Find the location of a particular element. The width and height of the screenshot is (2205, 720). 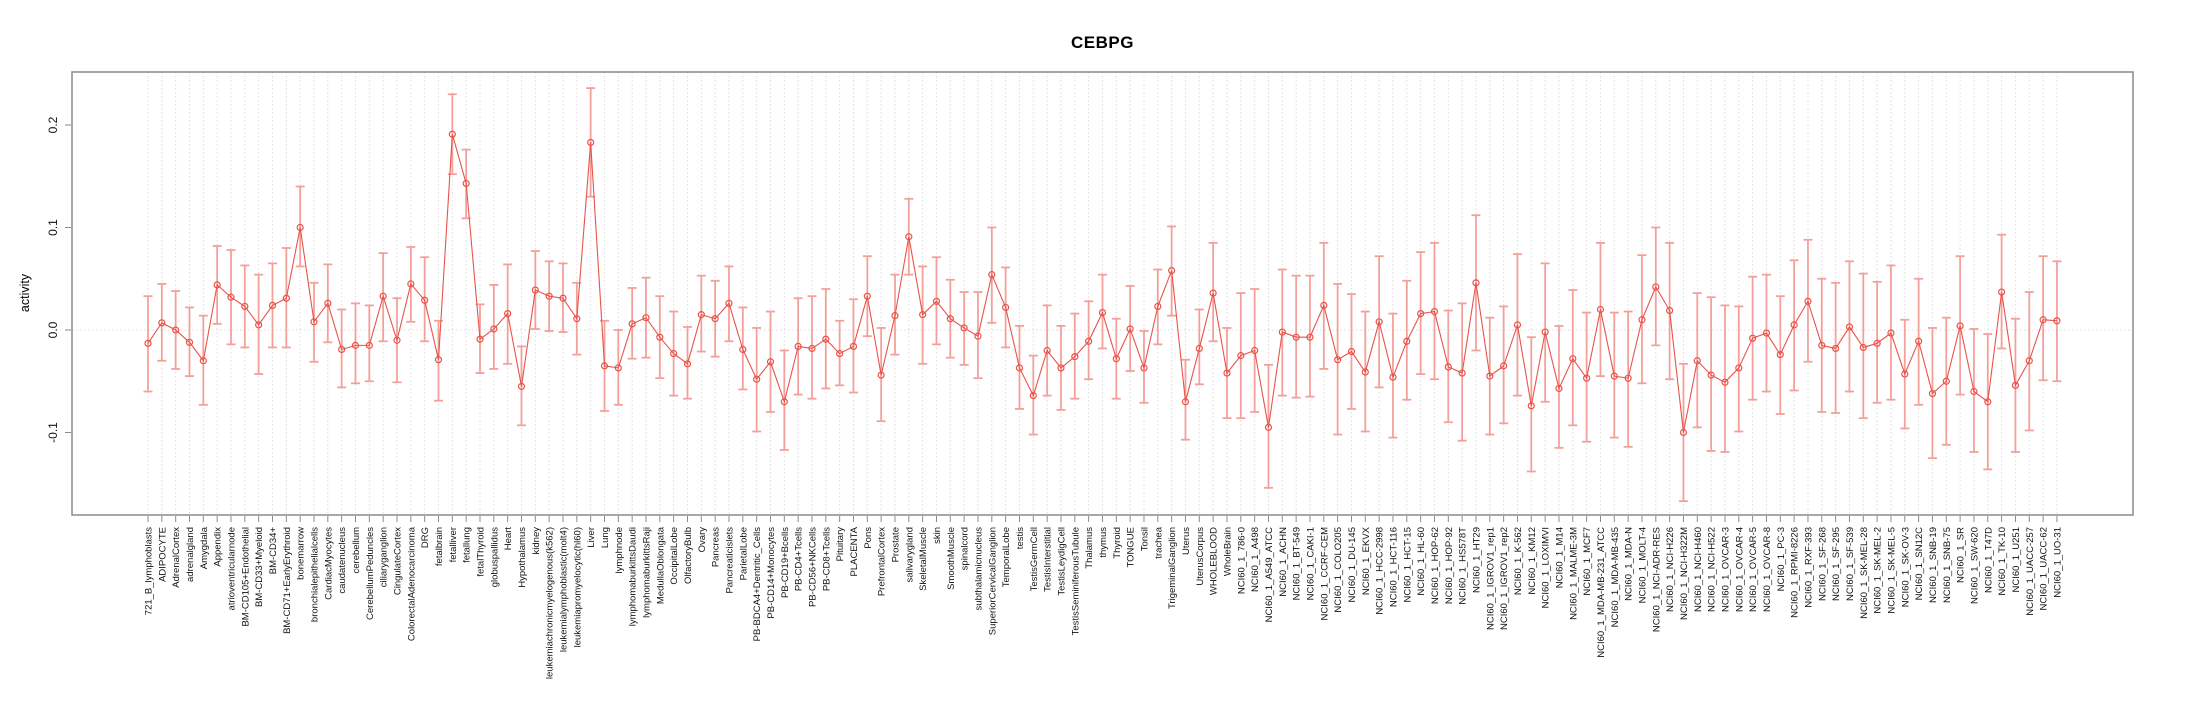

x-tick-label: NCI60_1_BT-549 is located at coordinates (1297, 563).